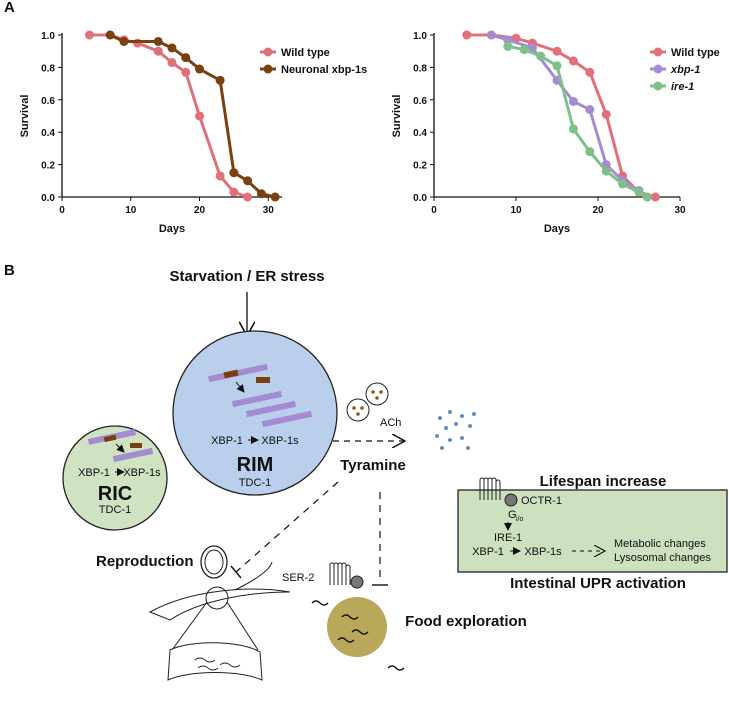 The width and height of the screenshot is (729, 703). What do you see at coordinates (48, 36) in the screenshot?
I see `y-tick-label: 1.0` at bounding box center [48, 36].